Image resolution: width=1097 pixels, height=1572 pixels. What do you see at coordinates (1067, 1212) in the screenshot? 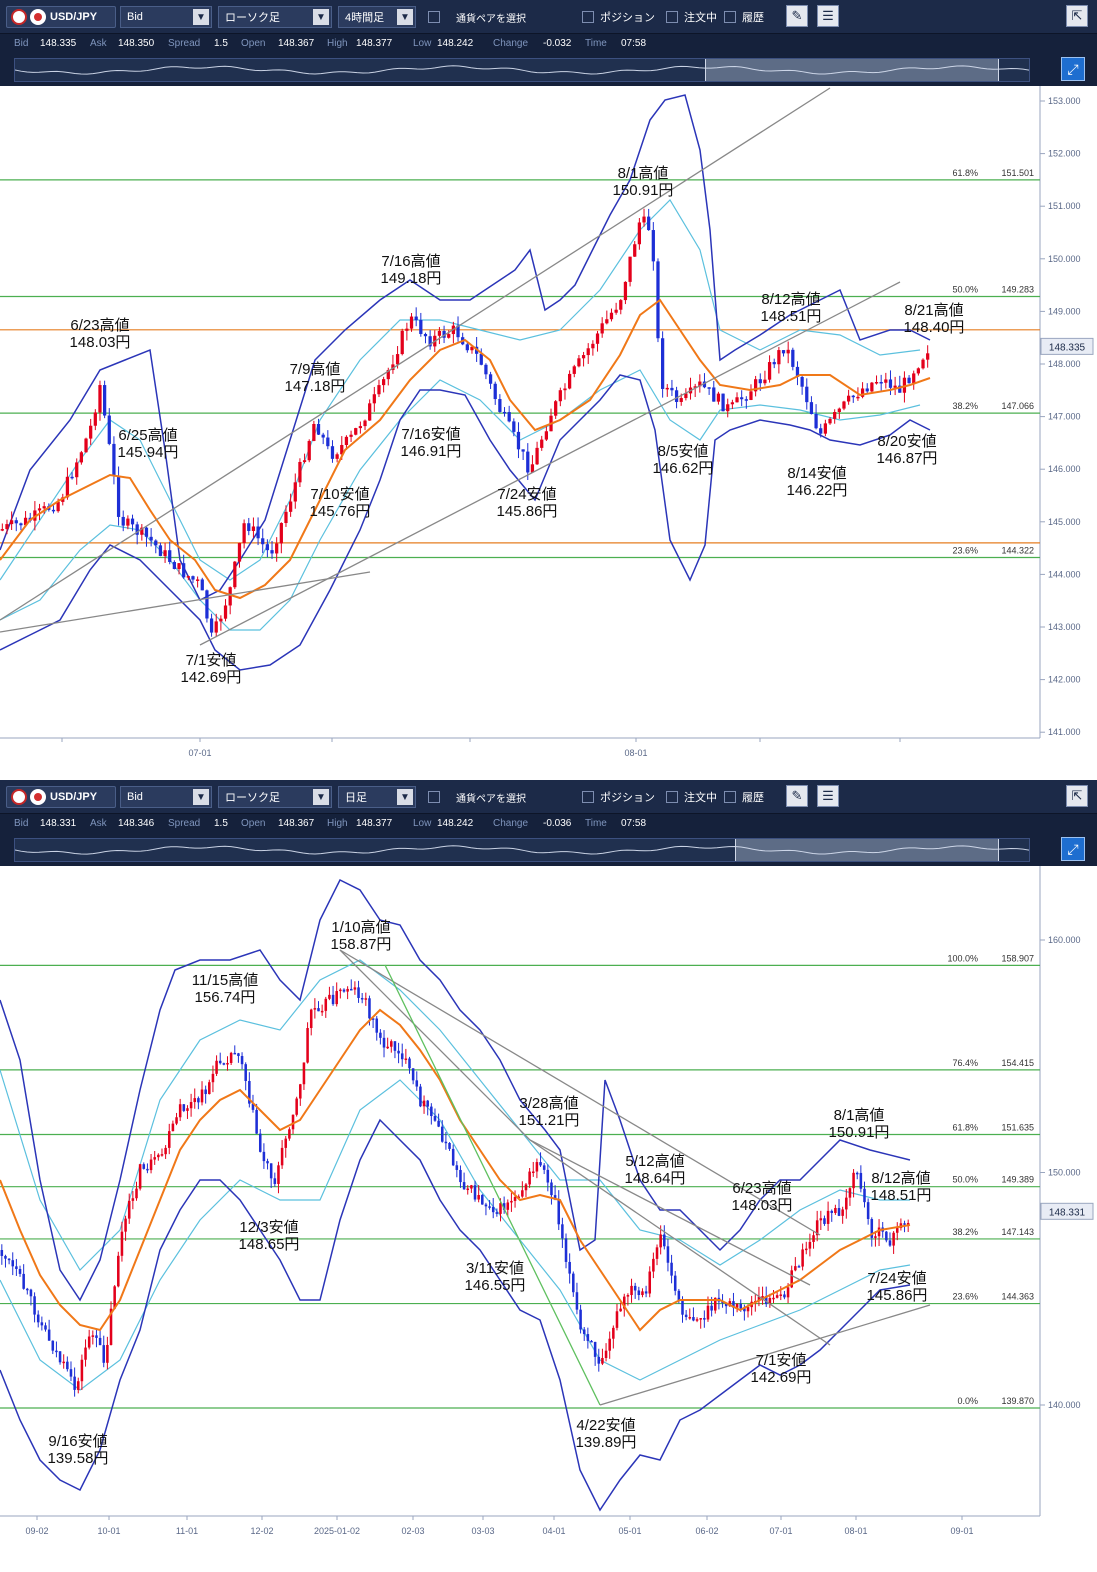
I see `current-price-label: 148.331` at bounding box center [1067, 1212].